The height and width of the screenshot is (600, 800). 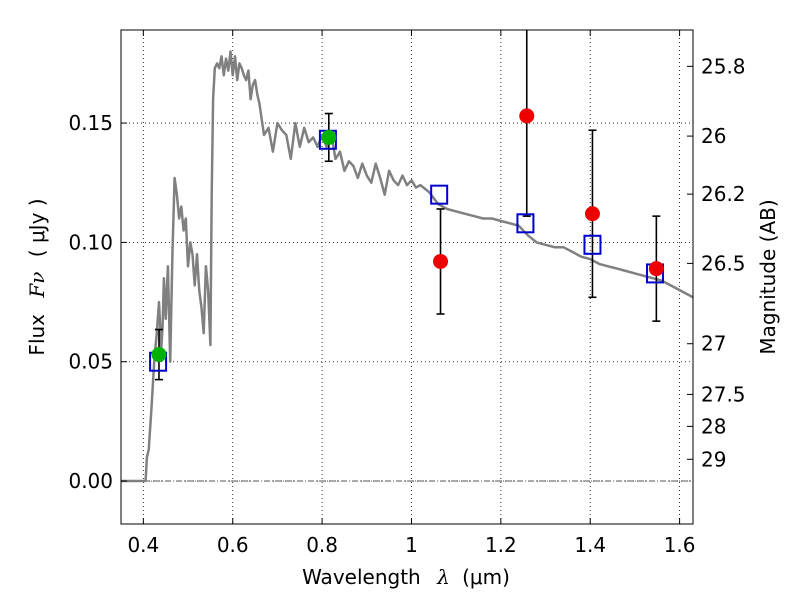 What do you see at coordinates (90, 242) in the screenshot?
I see `y-tick-label: 0.10` at bounding box center [90, 242].